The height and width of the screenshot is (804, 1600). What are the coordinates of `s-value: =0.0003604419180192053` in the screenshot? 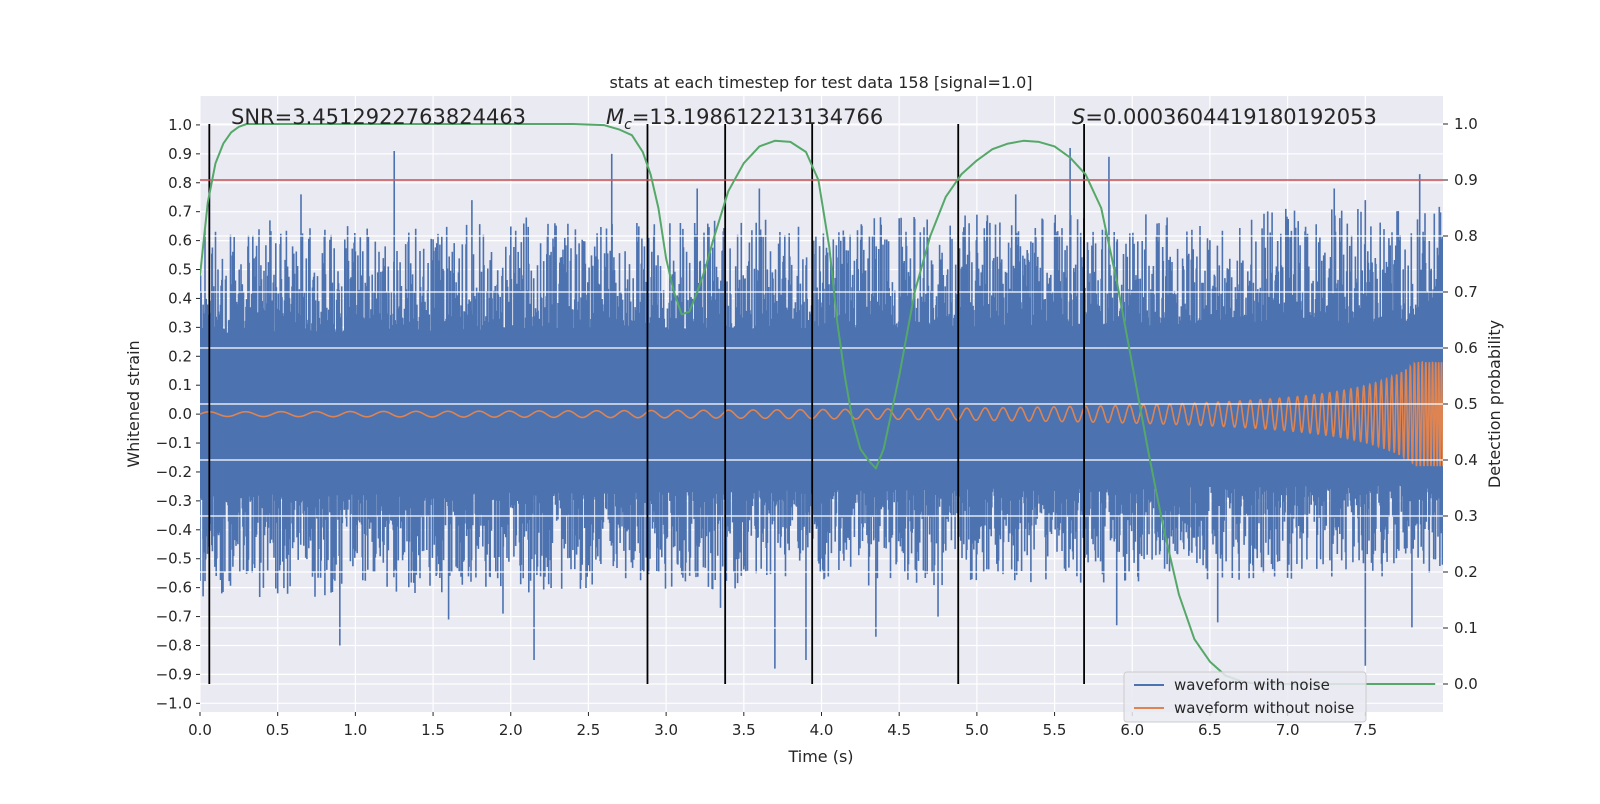 It's located at (1231, 117).